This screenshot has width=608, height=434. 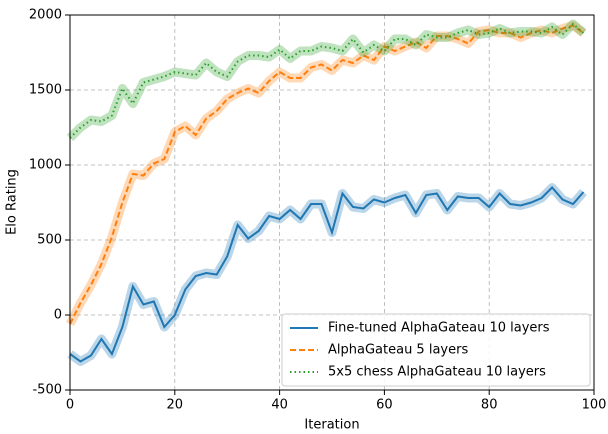 I want to click on y-tick-label: 500, so click(x=49, y=240).